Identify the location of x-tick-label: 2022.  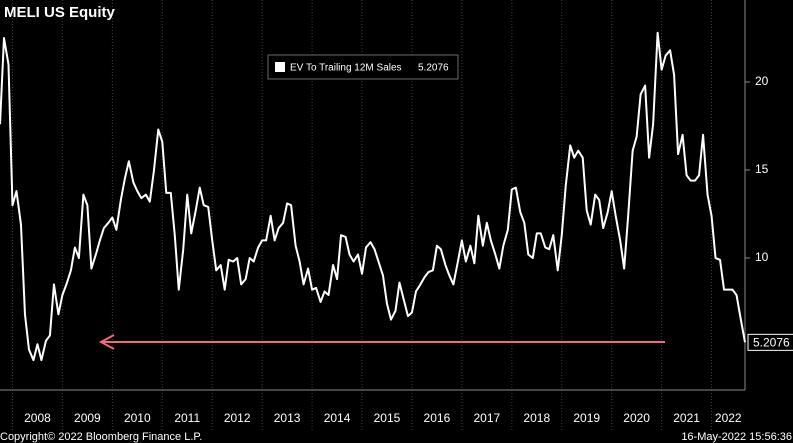
(728, 418).